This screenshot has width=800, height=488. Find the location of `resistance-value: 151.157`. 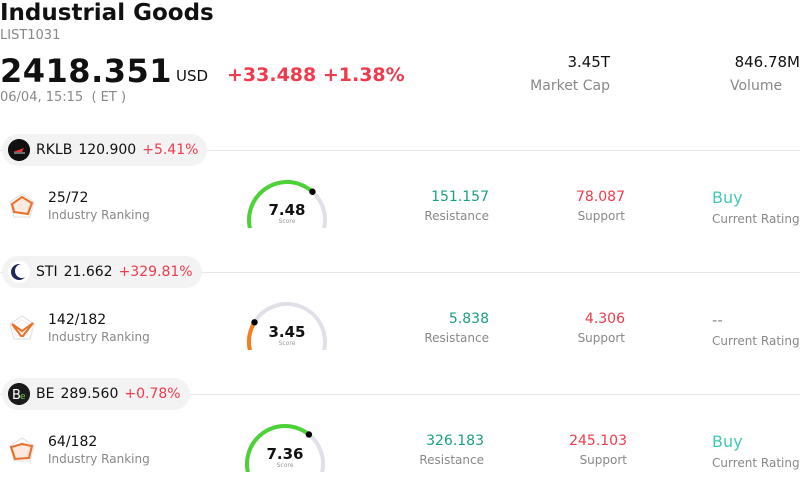

resistance-value: 151.157 is located at coordinates (460, 197).